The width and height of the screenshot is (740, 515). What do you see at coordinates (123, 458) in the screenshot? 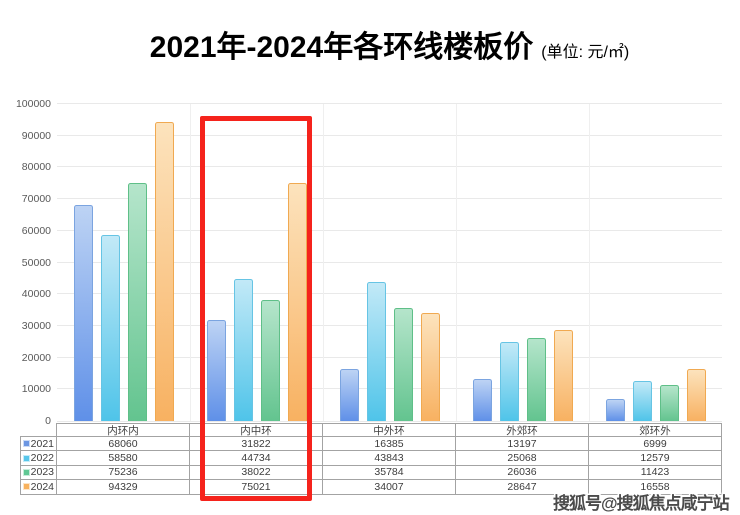
I see `table-value-2022-内环内: 58580` at bounding box center [123, 458].